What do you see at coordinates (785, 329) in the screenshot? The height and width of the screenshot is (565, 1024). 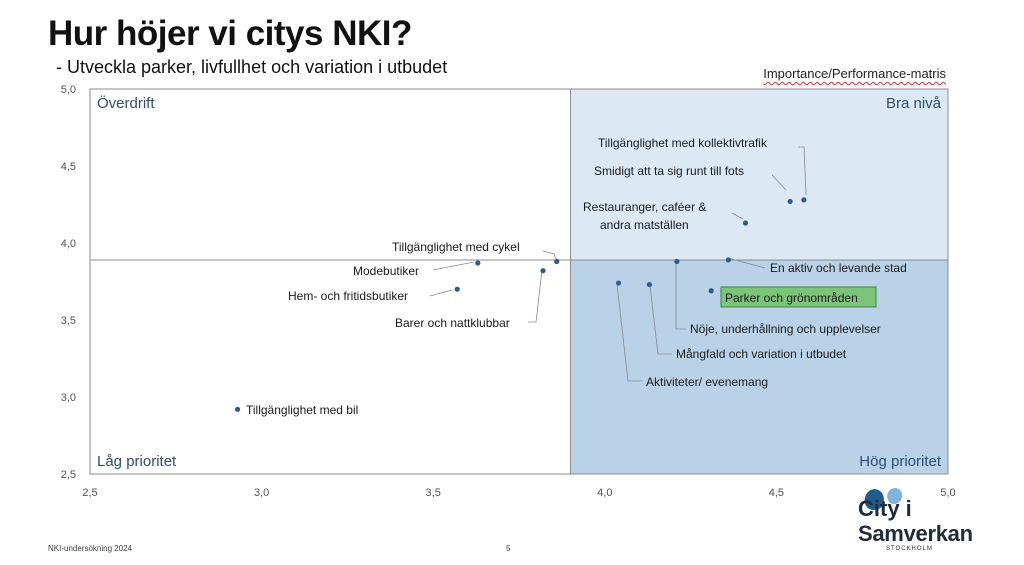 I see `point-label: Nöje, underhållning och upplevelser` at bounding box center [785, 329].